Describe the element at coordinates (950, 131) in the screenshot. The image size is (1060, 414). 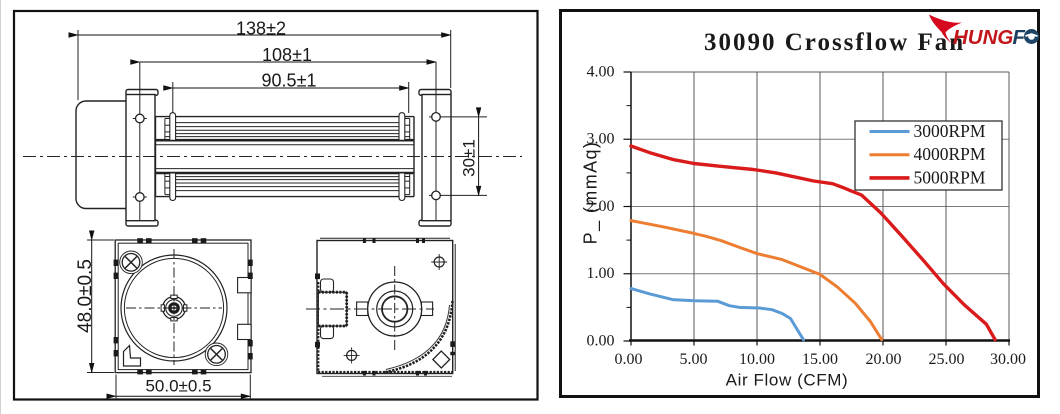
I see `svg-text: 3000RPM` at that location.